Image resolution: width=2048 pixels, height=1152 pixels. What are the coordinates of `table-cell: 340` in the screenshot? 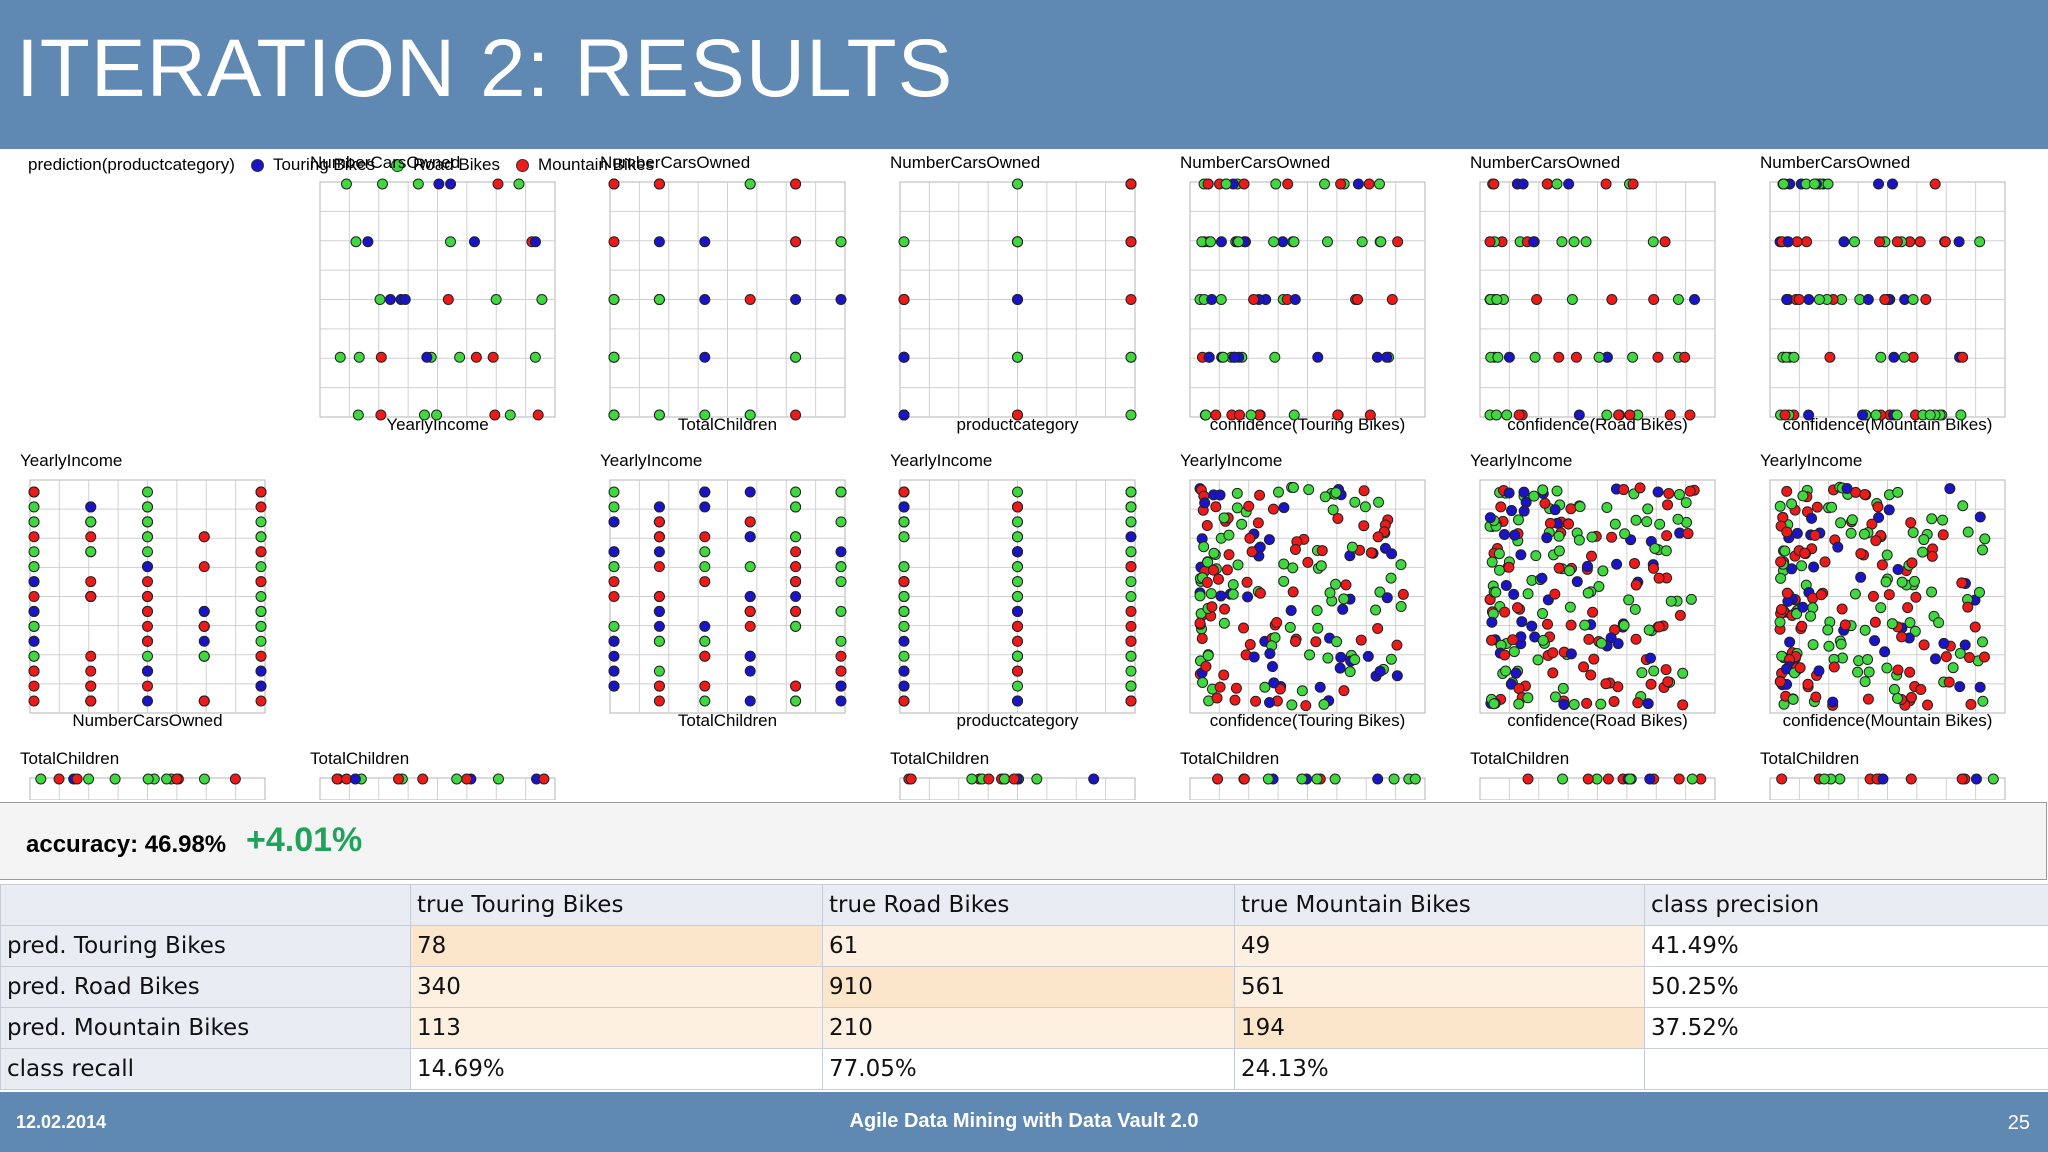 It's located at (616, 987).